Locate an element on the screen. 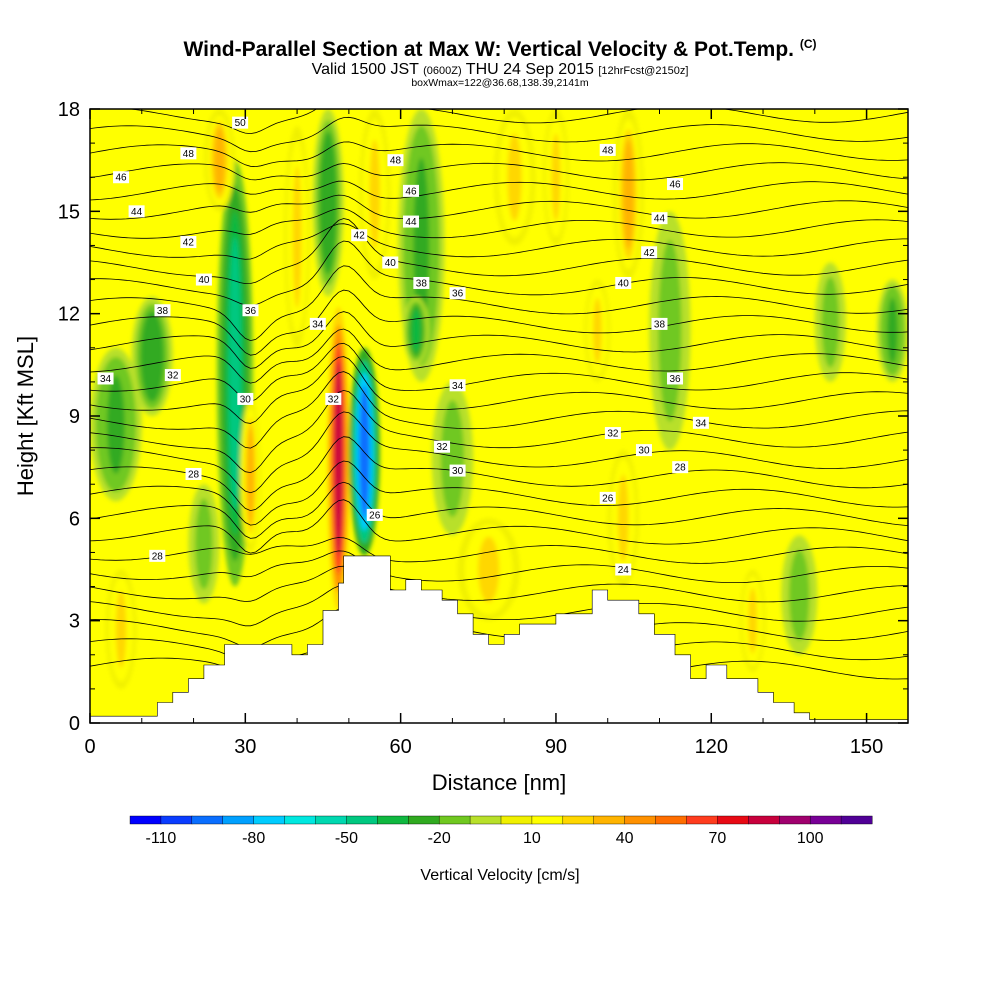  contour-label: 40 is located at coordinates (390, 262).